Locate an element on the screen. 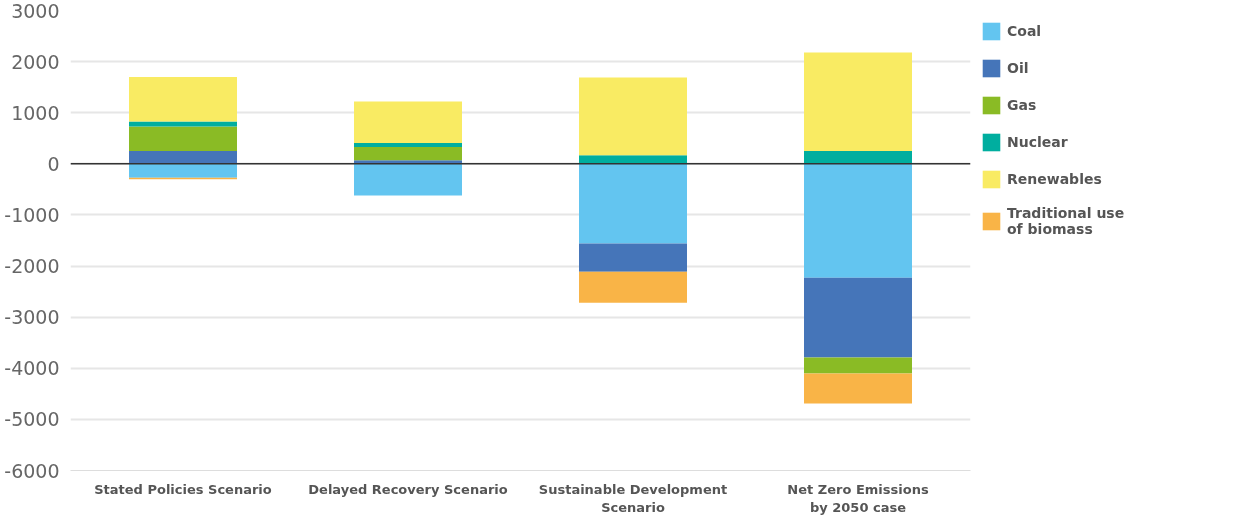  x-tick-label: Net Zero Emissions by 2050 case is located at coordinates (858, 498).